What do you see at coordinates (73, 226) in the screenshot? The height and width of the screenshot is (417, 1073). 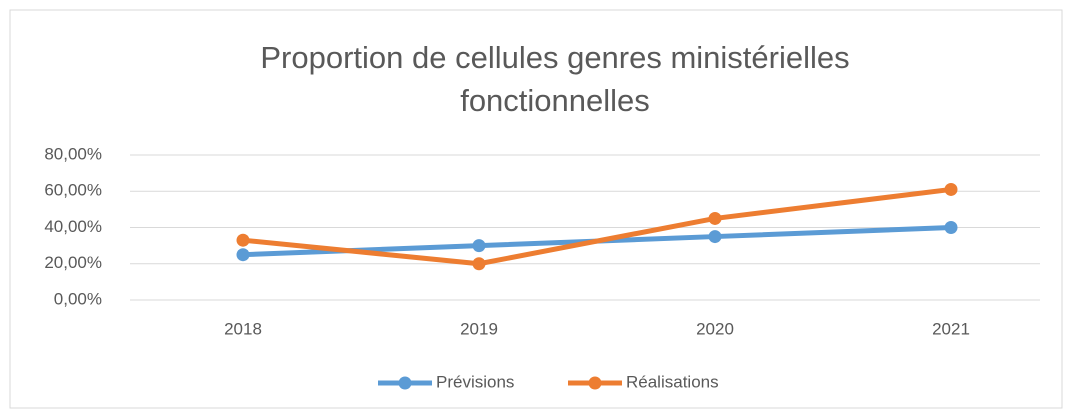 I see `y-tick-label: 40,00%` at bounding box center [73, 226].